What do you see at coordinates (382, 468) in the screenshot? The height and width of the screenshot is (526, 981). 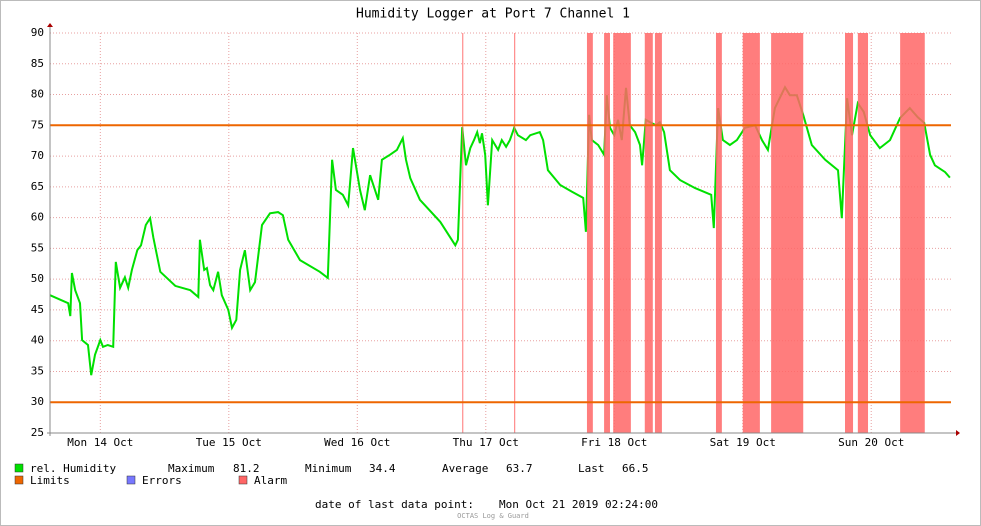 I see `stat-value: 34.4` at bounding box center [382, 468].